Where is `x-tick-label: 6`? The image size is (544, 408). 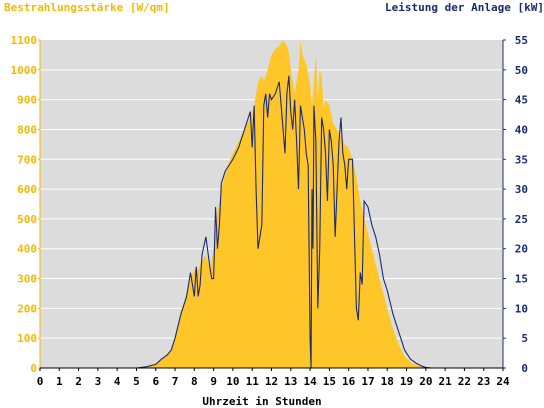
x-tick-label: 6 is located at coordinates (155, 381).